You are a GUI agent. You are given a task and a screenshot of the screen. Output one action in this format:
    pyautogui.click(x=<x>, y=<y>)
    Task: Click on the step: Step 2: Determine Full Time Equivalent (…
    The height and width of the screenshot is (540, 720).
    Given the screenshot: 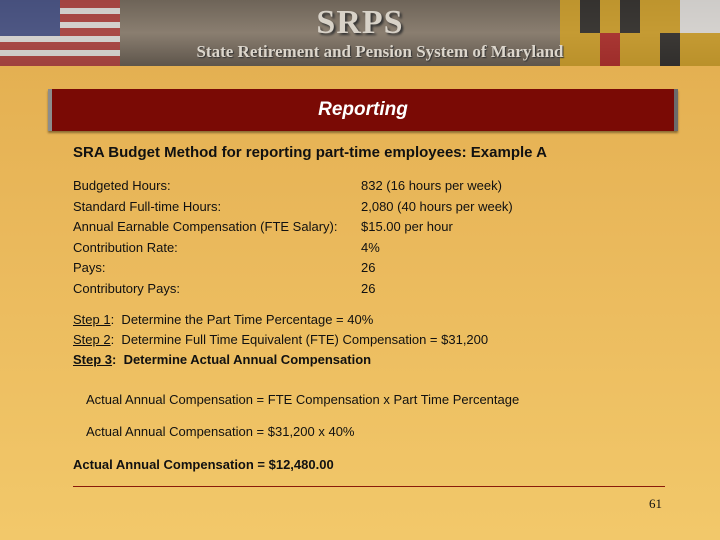 What is the action you would take?
    pyautogui.click(x=280, y=339)
    